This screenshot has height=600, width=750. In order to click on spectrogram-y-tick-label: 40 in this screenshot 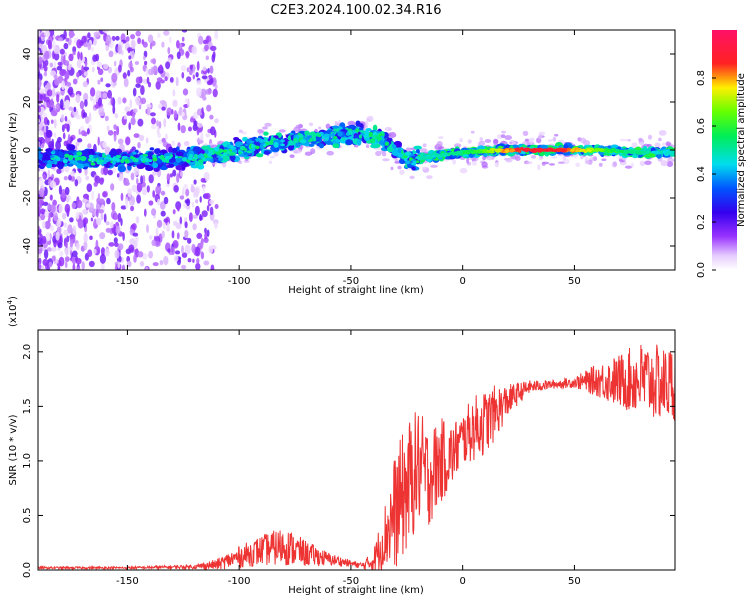, I will do `click(27, 54)`.